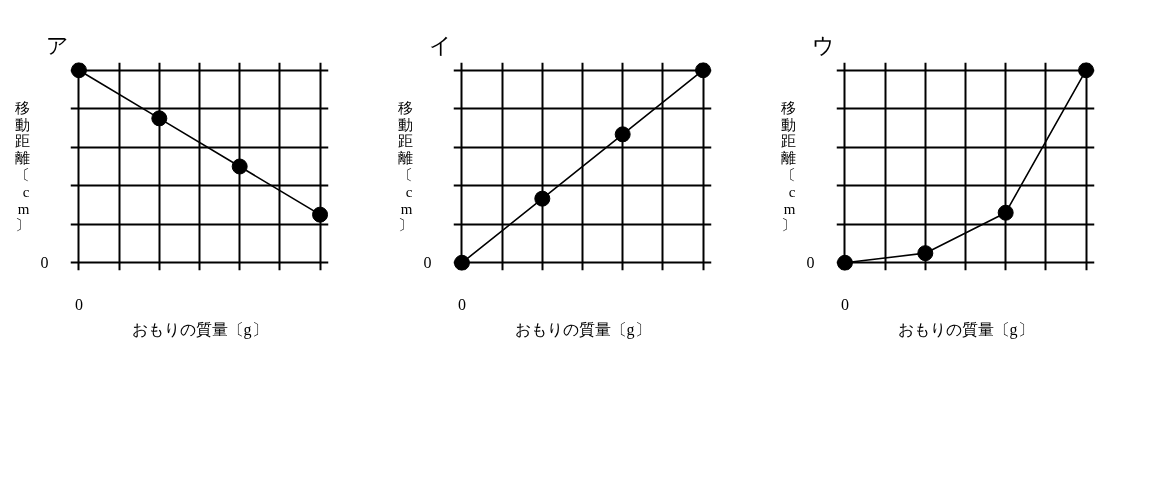 The image size is (1149, 481). I want to click on chart-title: イ, so click(440, 45).